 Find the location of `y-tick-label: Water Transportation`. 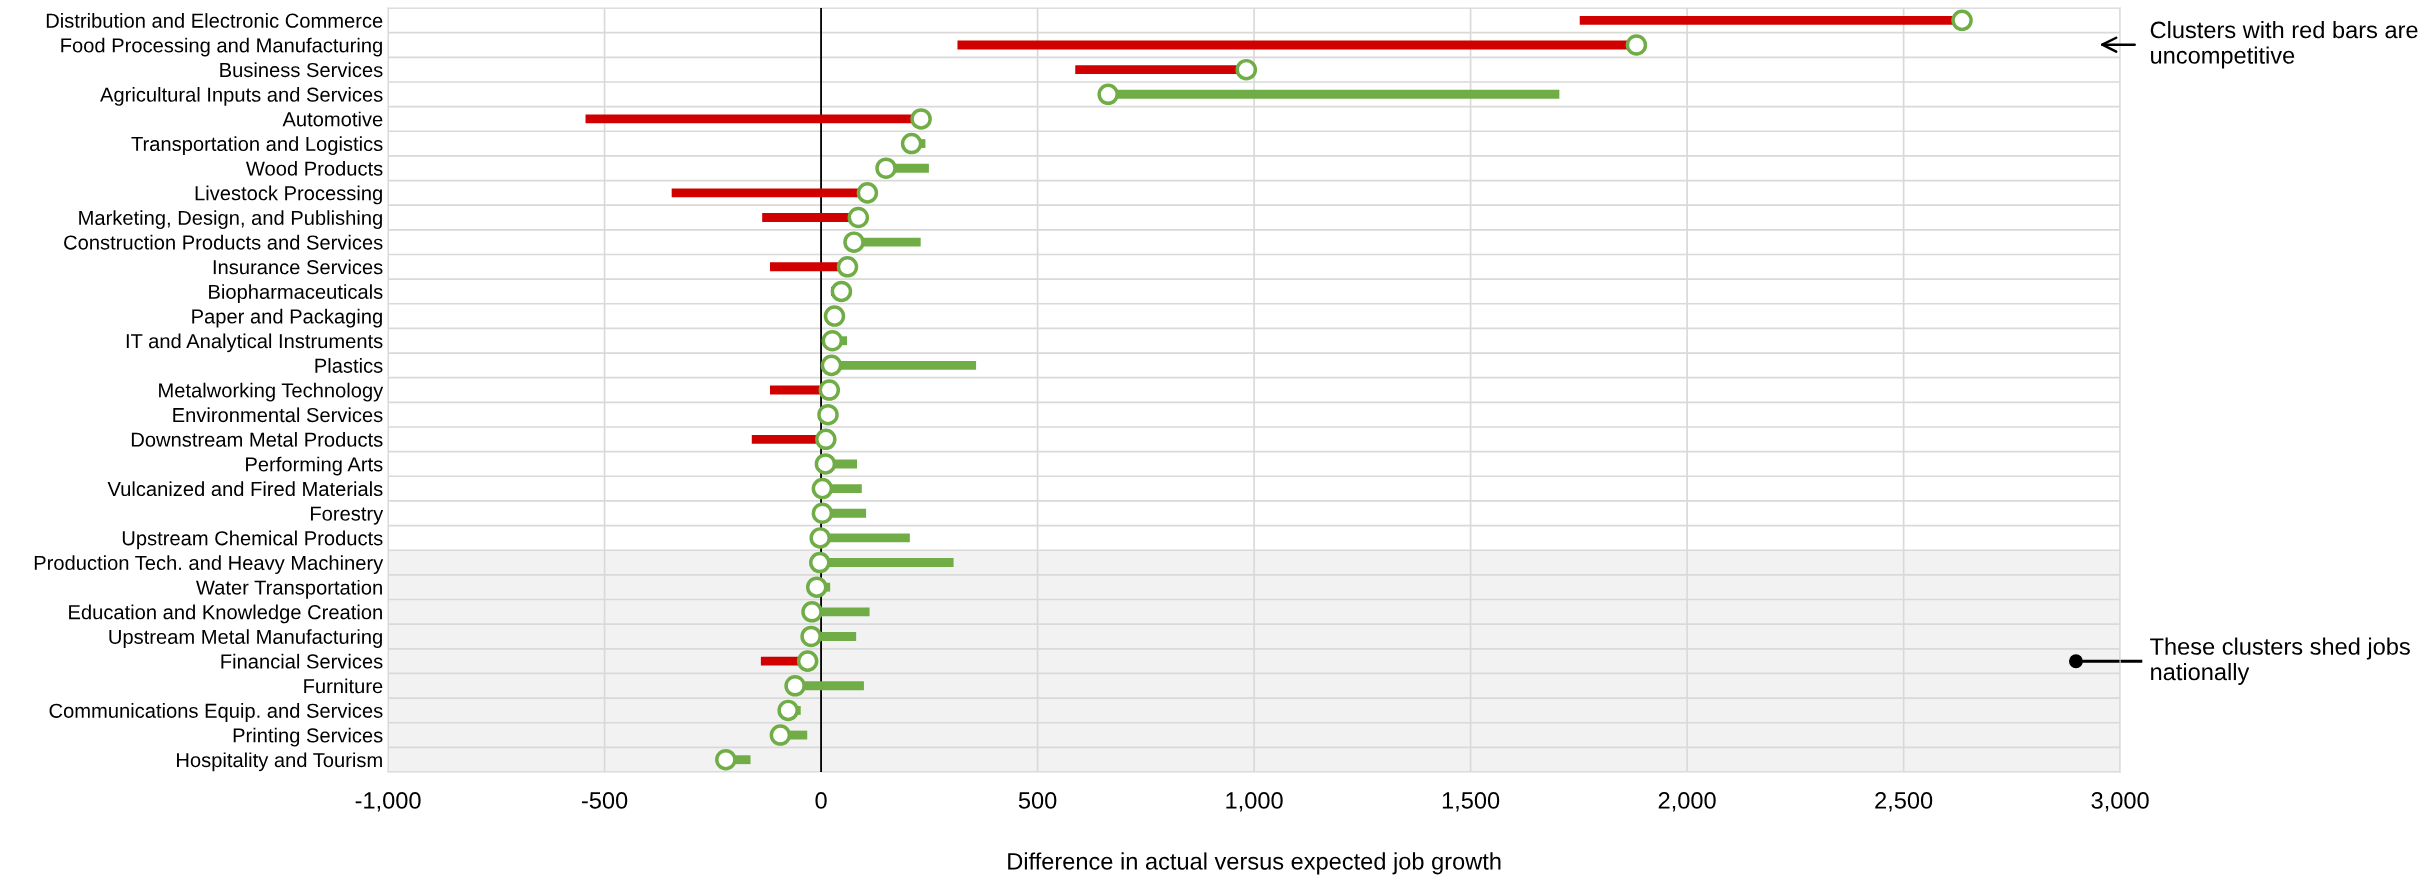

y-tick-label: Water Transportation is located at coordinates (289, 589).